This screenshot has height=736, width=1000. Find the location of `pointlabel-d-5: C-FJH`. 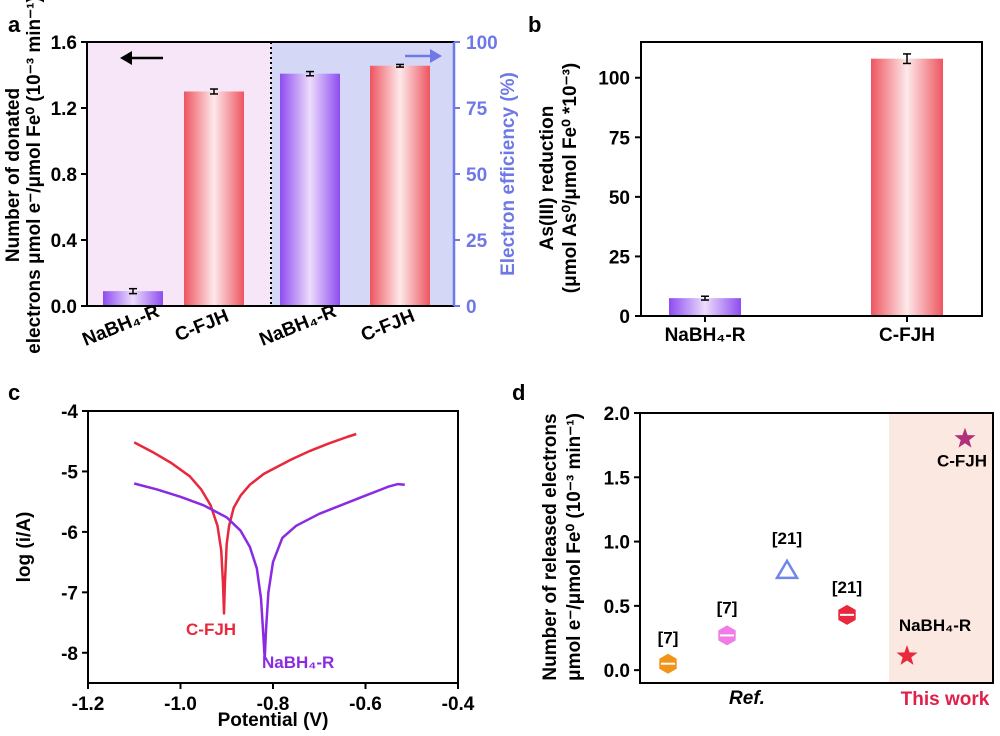

pointlabel-d-5: C-FJH is located at coordinates (962, 461).